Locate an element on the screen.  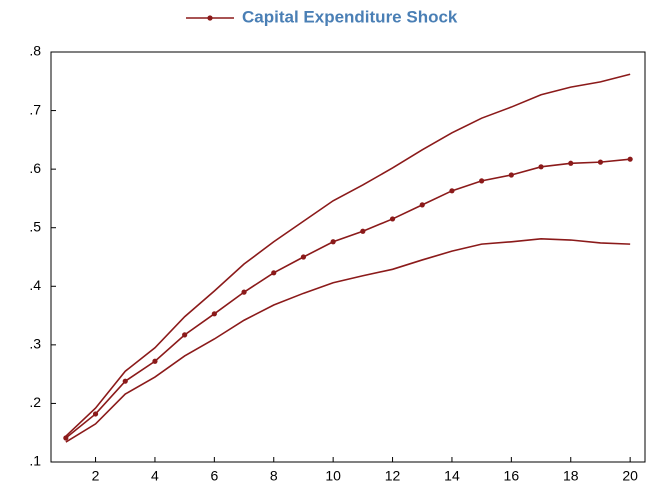
x-tick-label: 6 is located at coordinates (214, 476).